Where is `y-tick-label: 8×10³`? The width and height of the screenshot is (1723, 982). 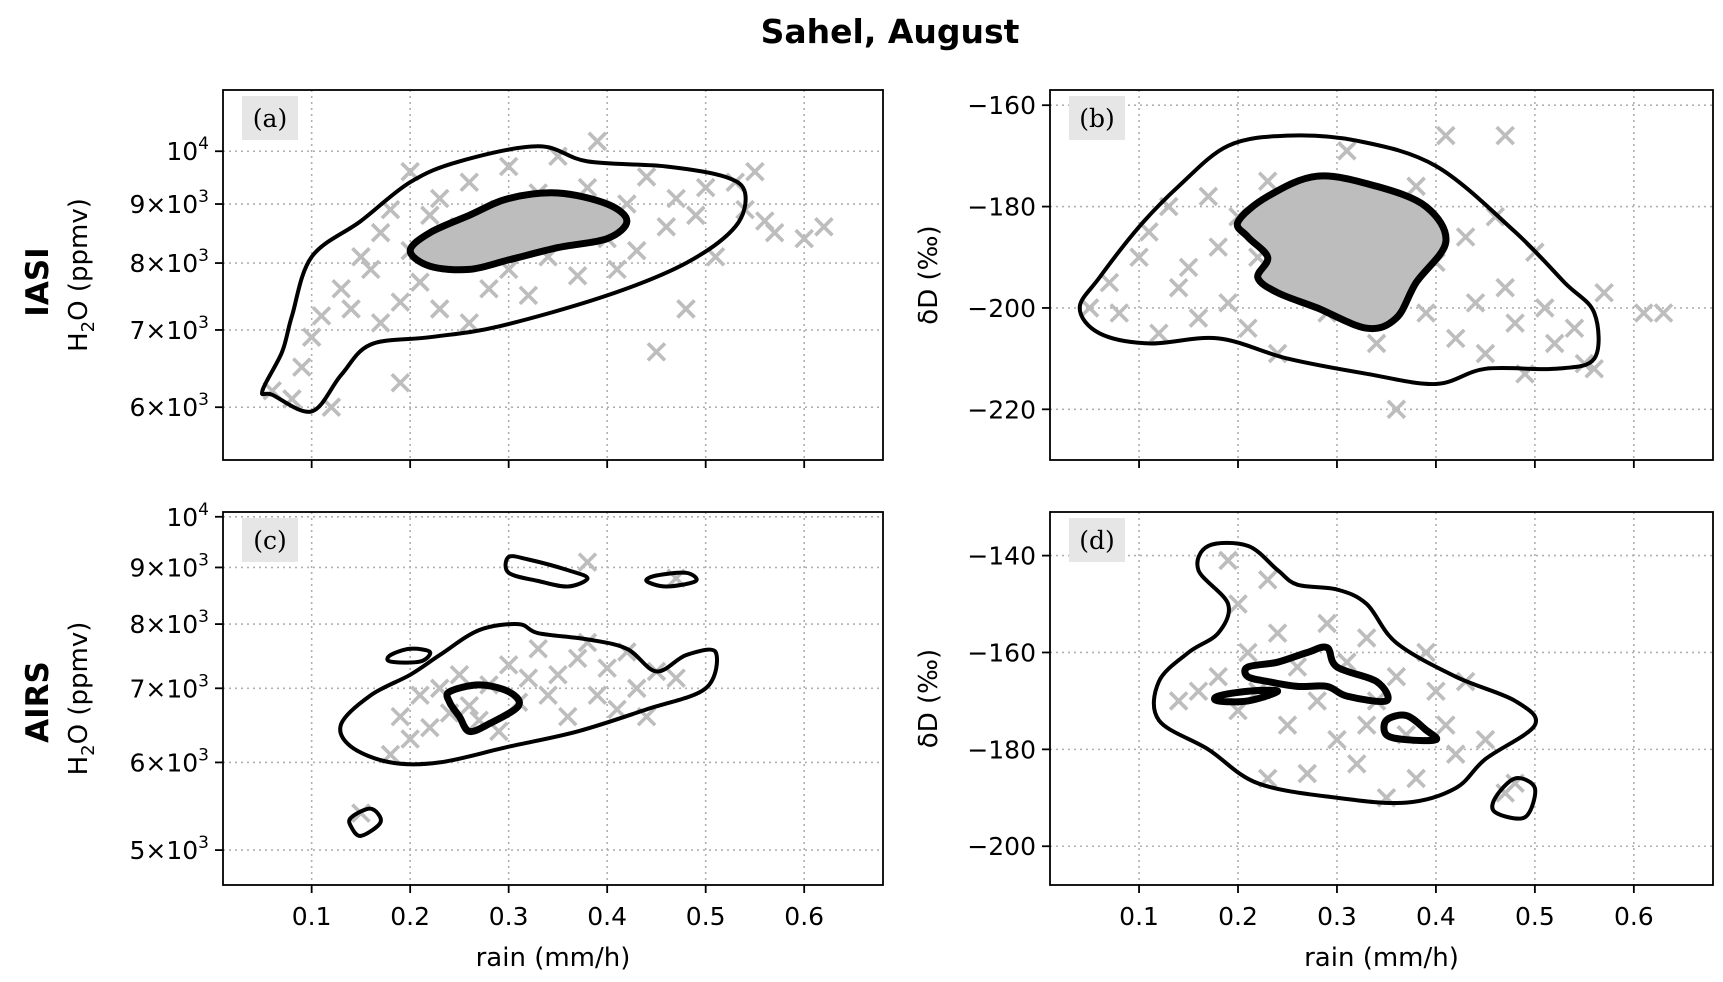 y-tick-label: 8×10³ is located at coordinates (170, 262).